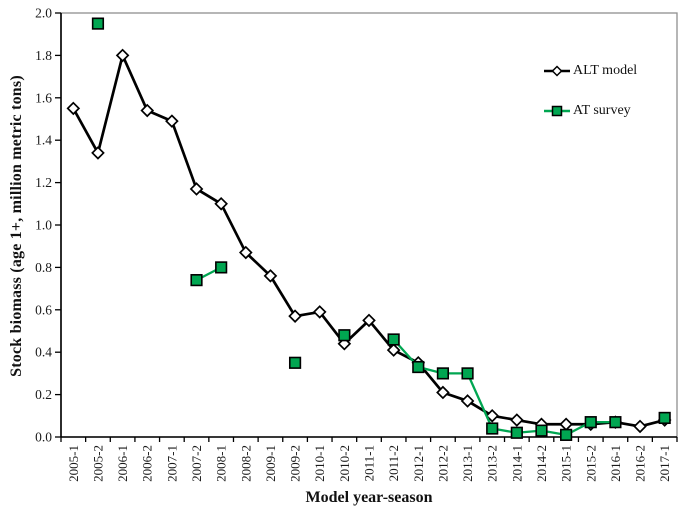 Image resolution: width=700 pixels, height=522 pixels. What do you see at coordinates (393, 463) in the screenshot?
I see `x-tick-label: 2011-2` at bounding box center [393, 463].